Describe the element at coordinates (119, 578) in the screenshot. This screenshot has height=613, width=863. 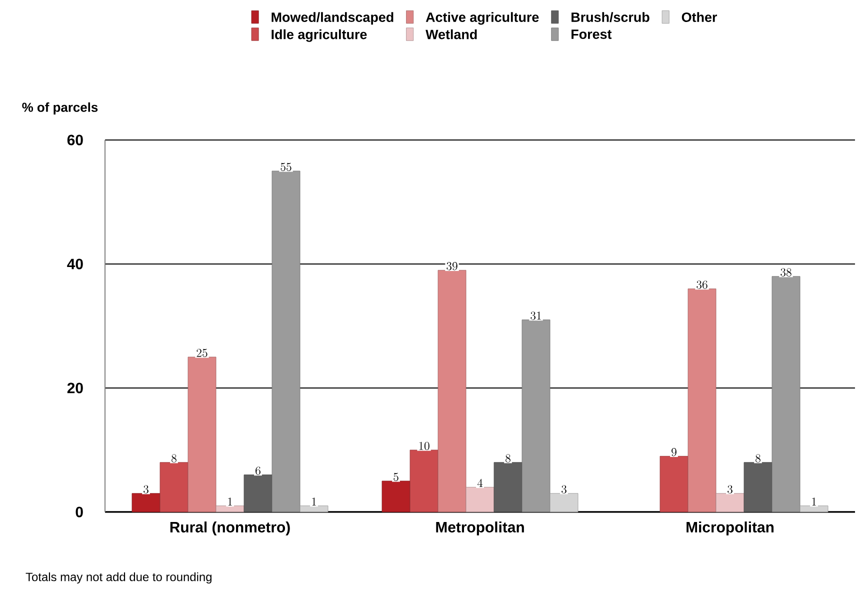
I see `text: Totals may not add due to rounding` at that location.